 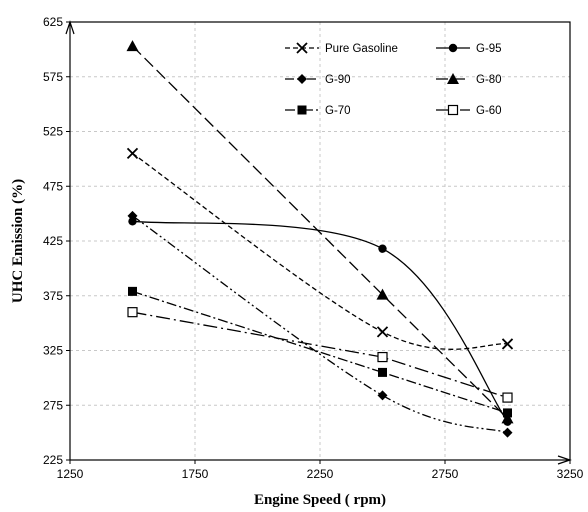 I want to click on x-axis-ticks: 1250 1750 2250 2750 3250, so click(x=320, y=470).